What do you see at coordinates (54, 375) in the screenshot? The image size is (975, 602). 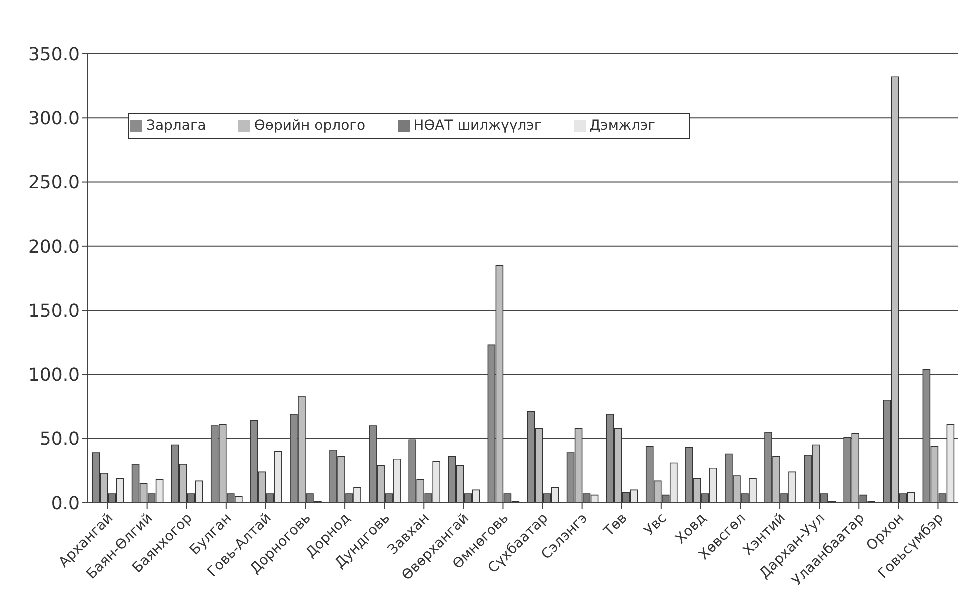 I see `y-tick-label: 100.0` at bounding box center [54, 375].